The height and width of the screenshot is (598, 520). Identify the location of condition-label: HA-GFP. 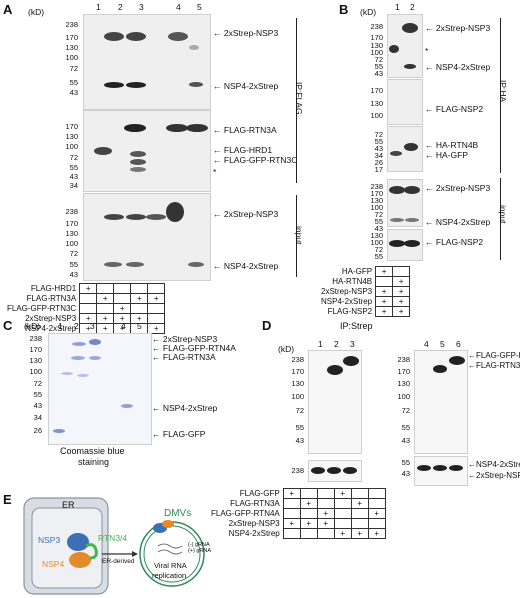
(357, 271).